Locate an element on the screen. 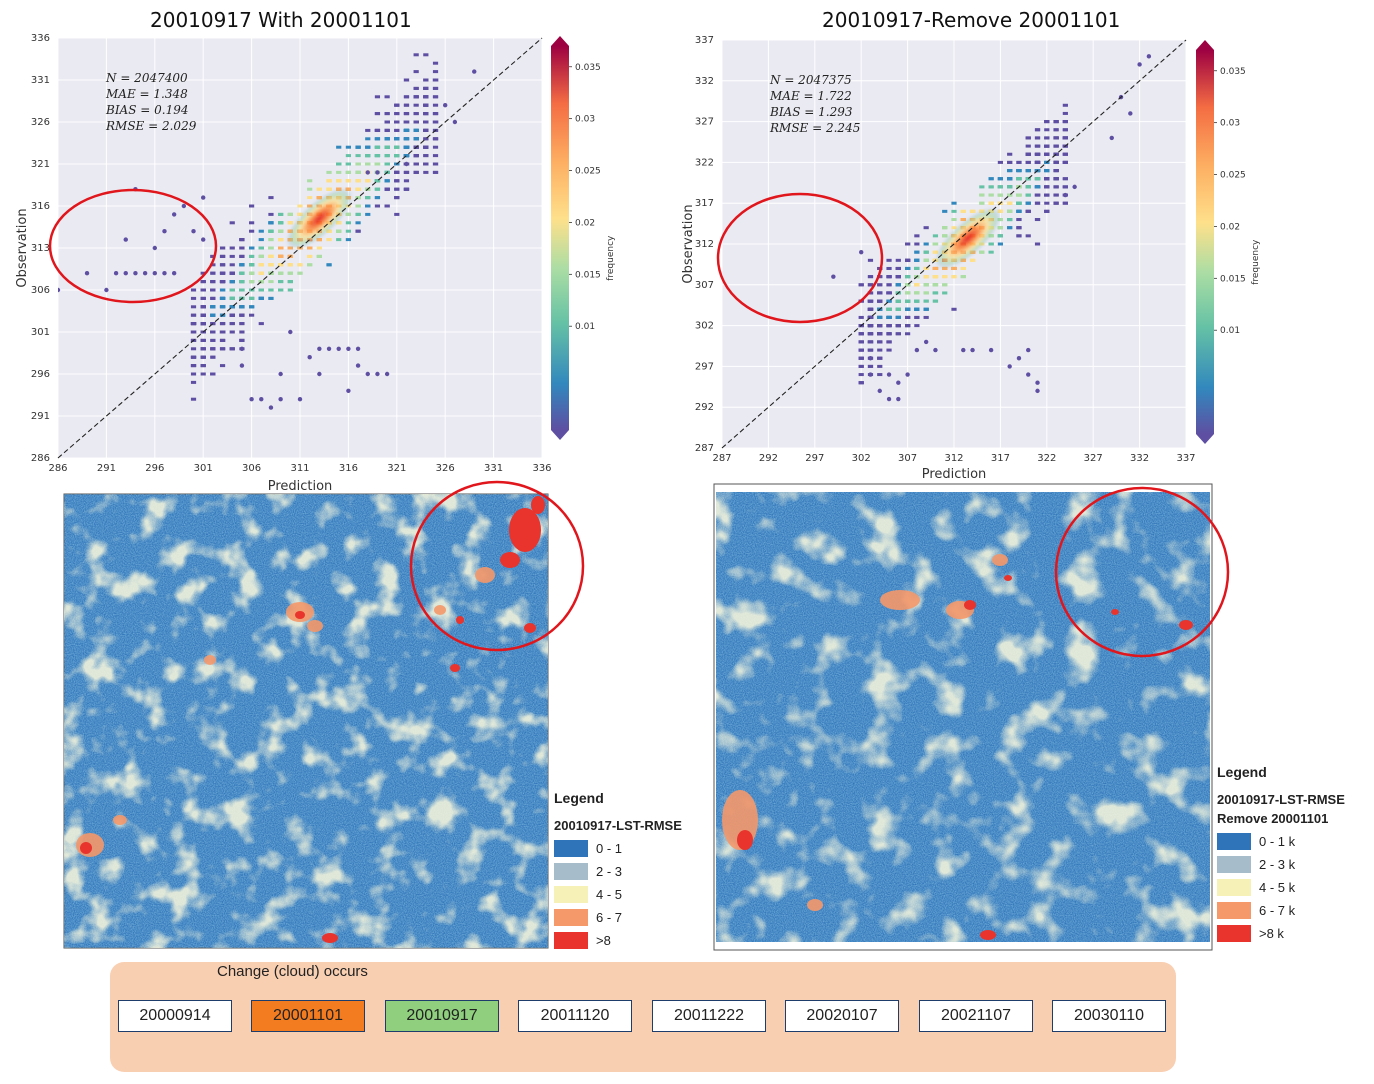  colorbar-tick-label: 0.025 is located at coordinates (588, 172).